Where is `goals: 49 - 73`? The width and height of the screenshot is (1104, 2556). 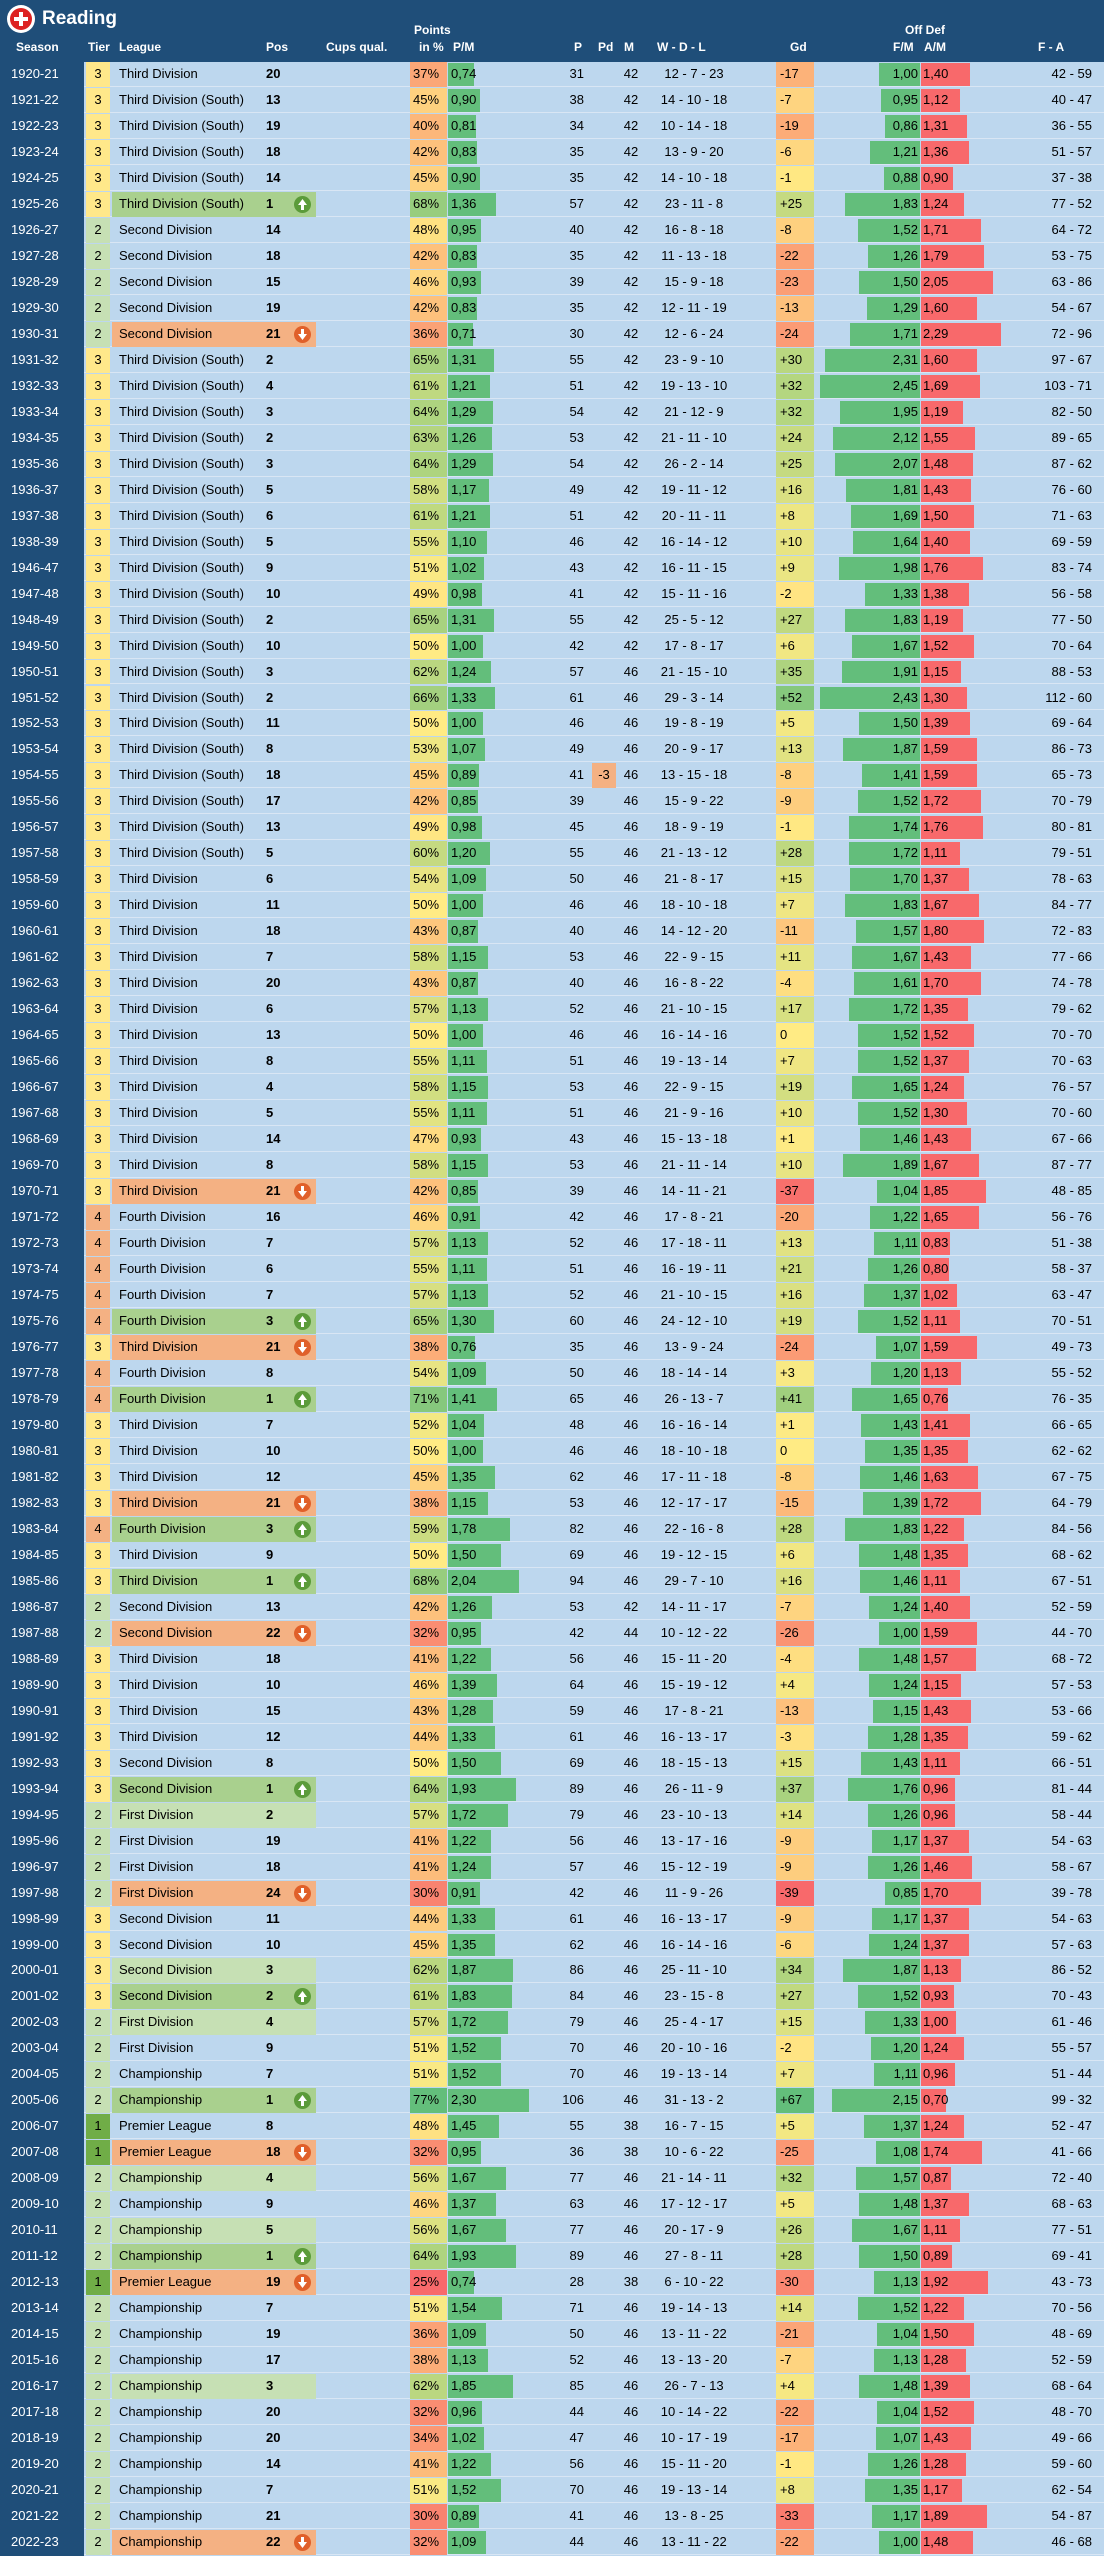
goals: 49 - 73 is located at coordinates (1071, 1346).